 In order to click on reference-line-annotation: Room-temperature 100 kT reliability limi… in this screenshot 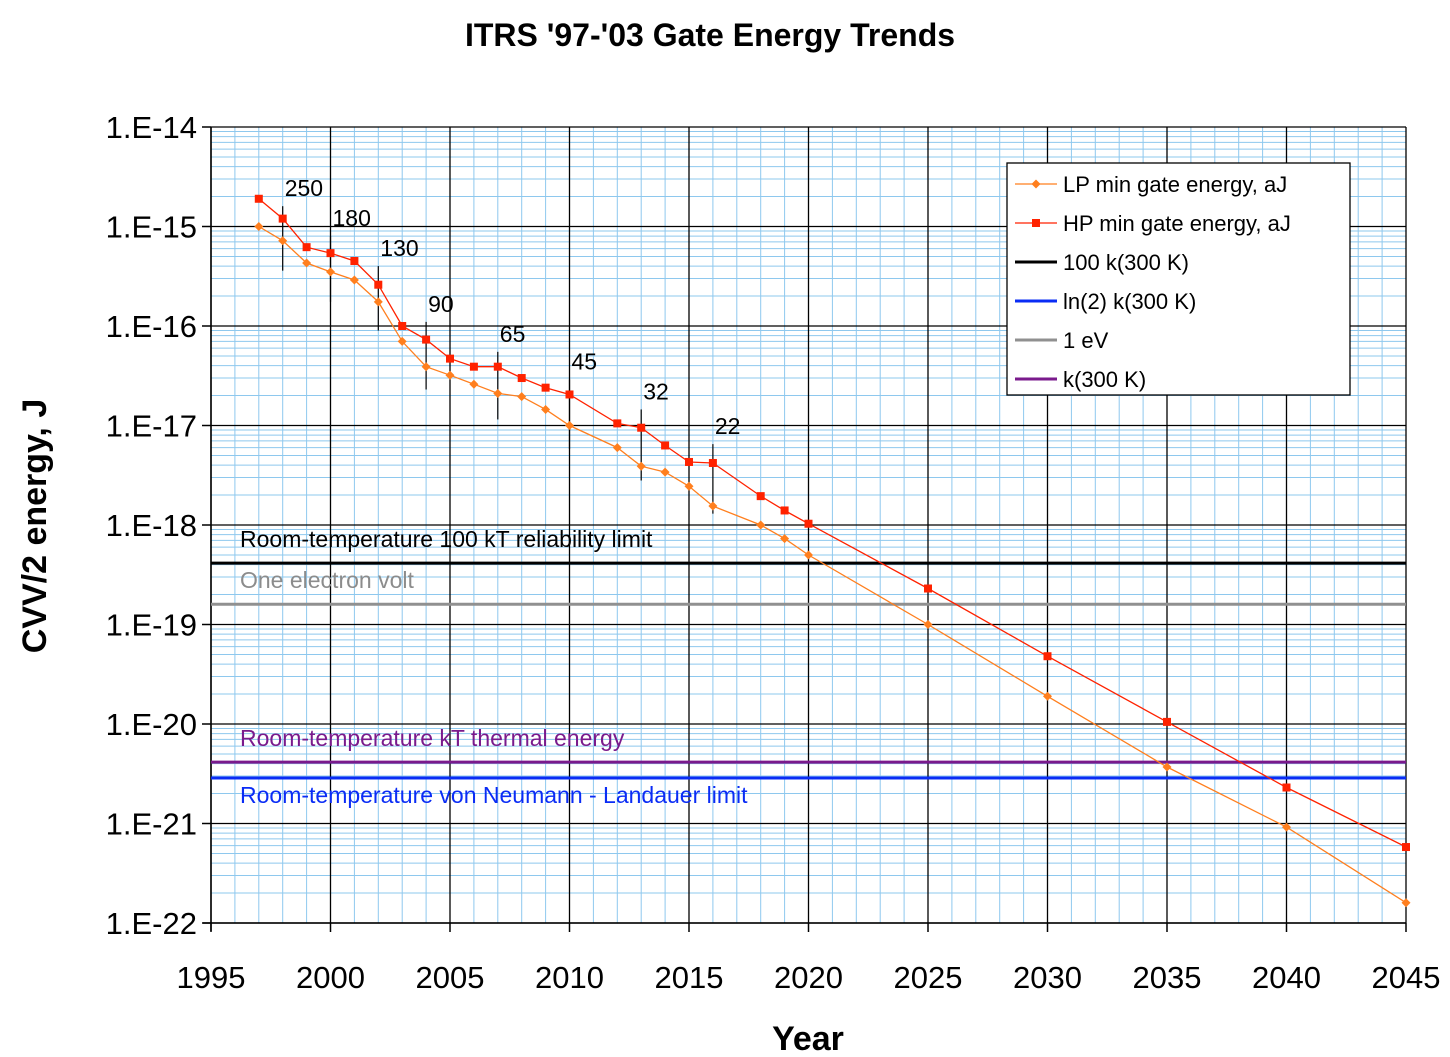, I will do `click(446, 539)`.